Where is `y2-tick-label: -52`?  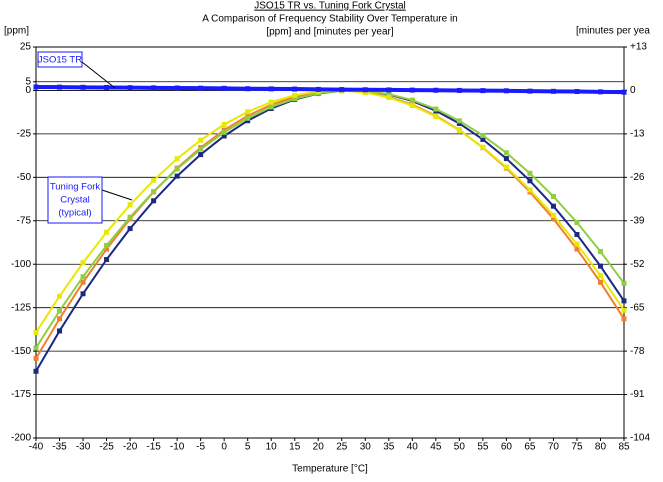
y2-tick-label: -52 is located at coordinates (637, 264).